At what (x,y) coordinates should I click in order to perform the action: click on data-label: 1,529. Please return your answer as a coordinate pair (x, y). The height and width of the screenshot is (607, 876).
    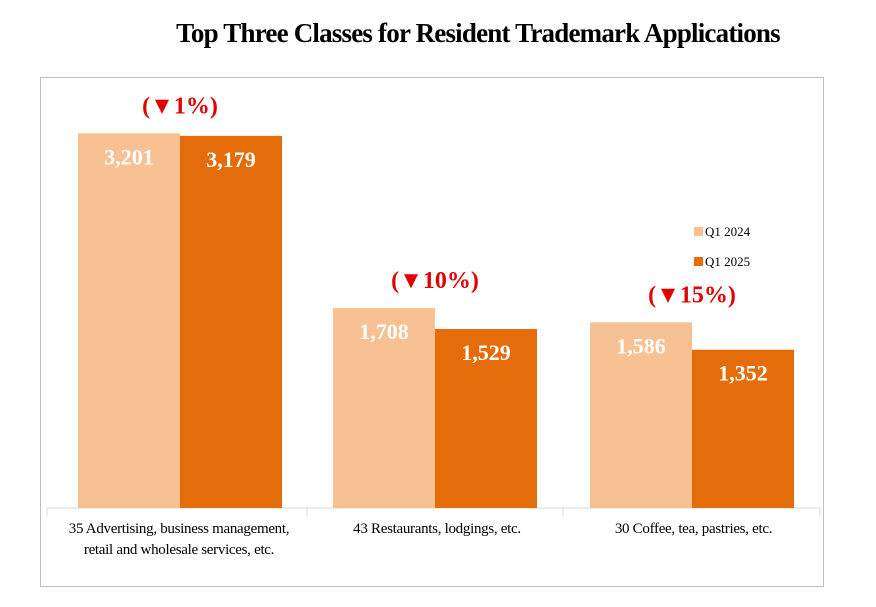
    Looking at the image, I should click on (486, 352).